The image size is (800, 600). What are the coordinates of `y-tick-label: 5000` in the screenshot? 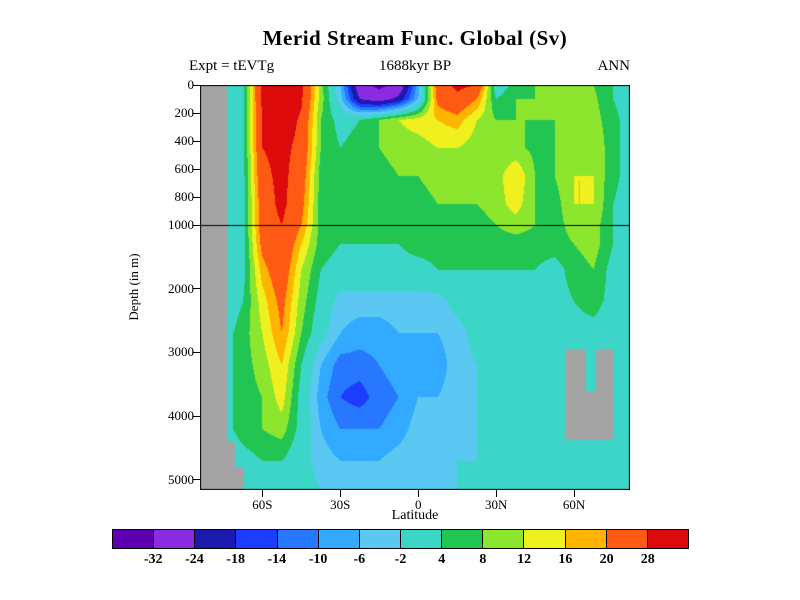 It's located at (181, 479).